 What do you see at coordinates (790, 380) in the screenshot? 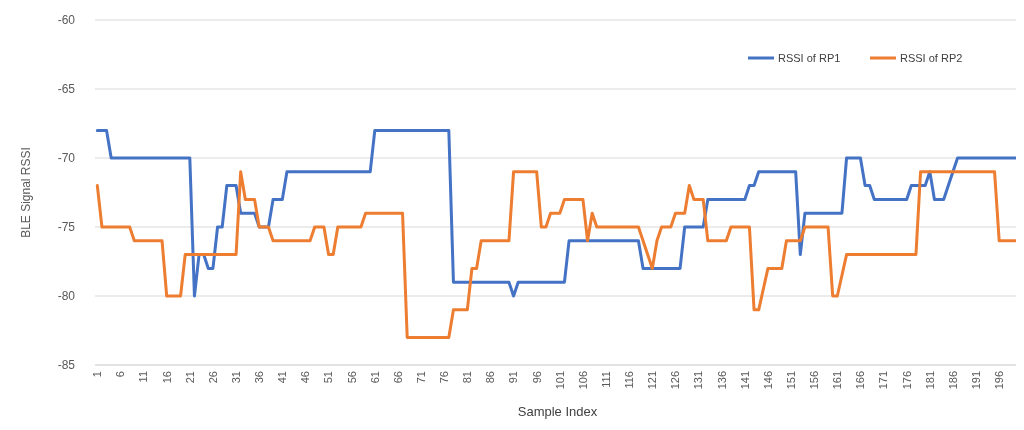
I see `x-tick-label: 151` at bounding box center [790, 380].